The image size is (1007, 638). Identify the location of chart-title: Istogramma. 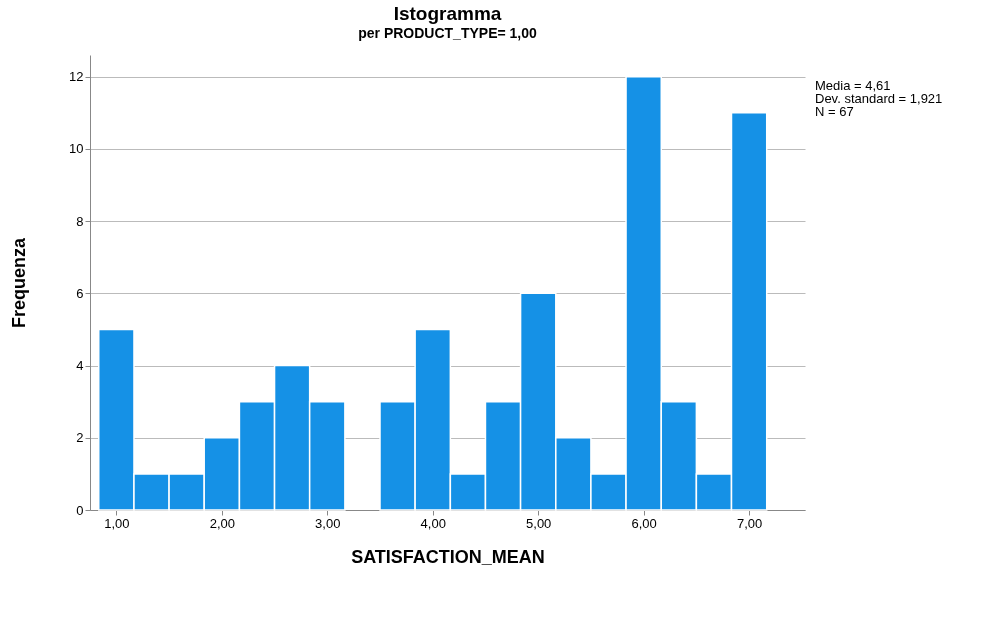
(447, 13).